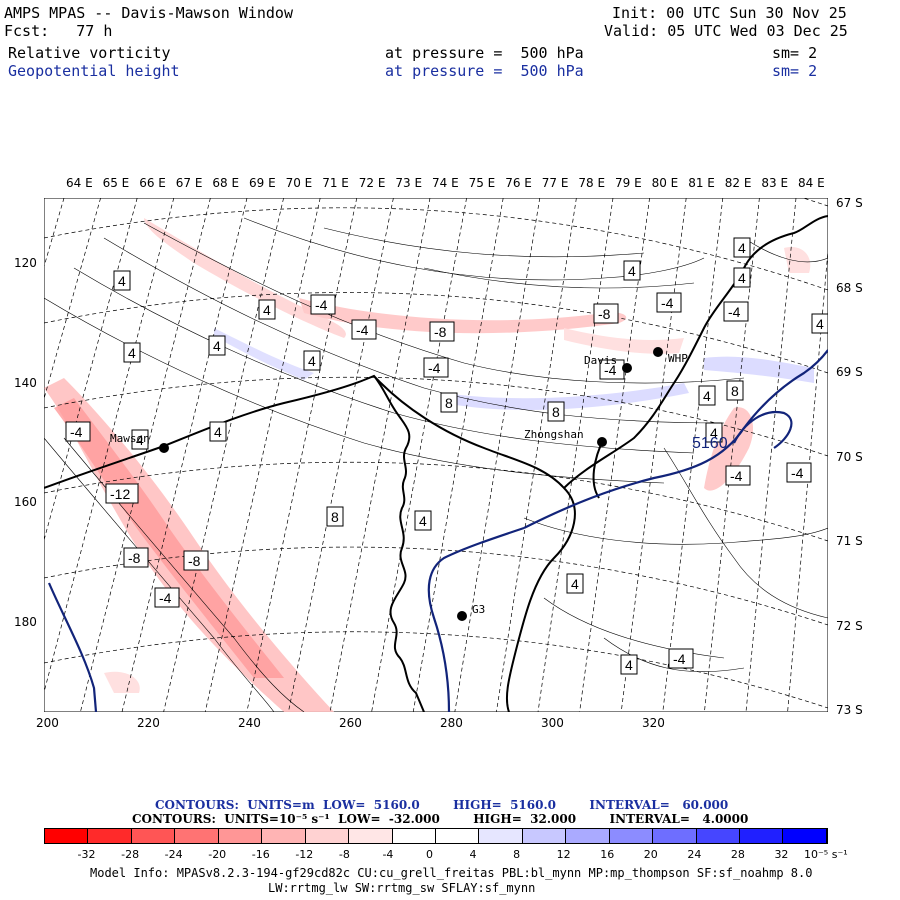  What do you see at coordinates (653, 723) in the screenshot?
I see `x-tick-label: 320` at bounding box center [653, 723].